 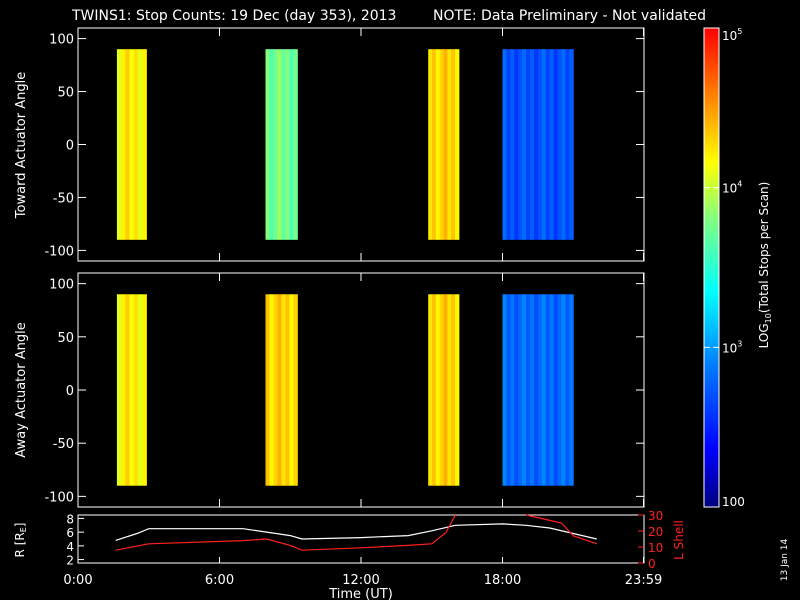 I want to click on xtick-label: 23:59, so click(x=643, y=580).